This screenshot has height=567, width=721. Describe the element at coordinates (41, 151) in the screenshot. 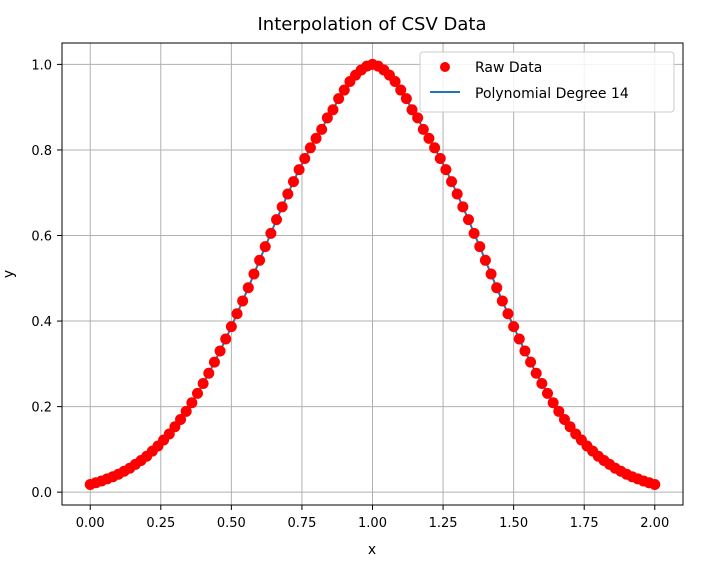

I see `y-tick-label: 0.8` at that location.